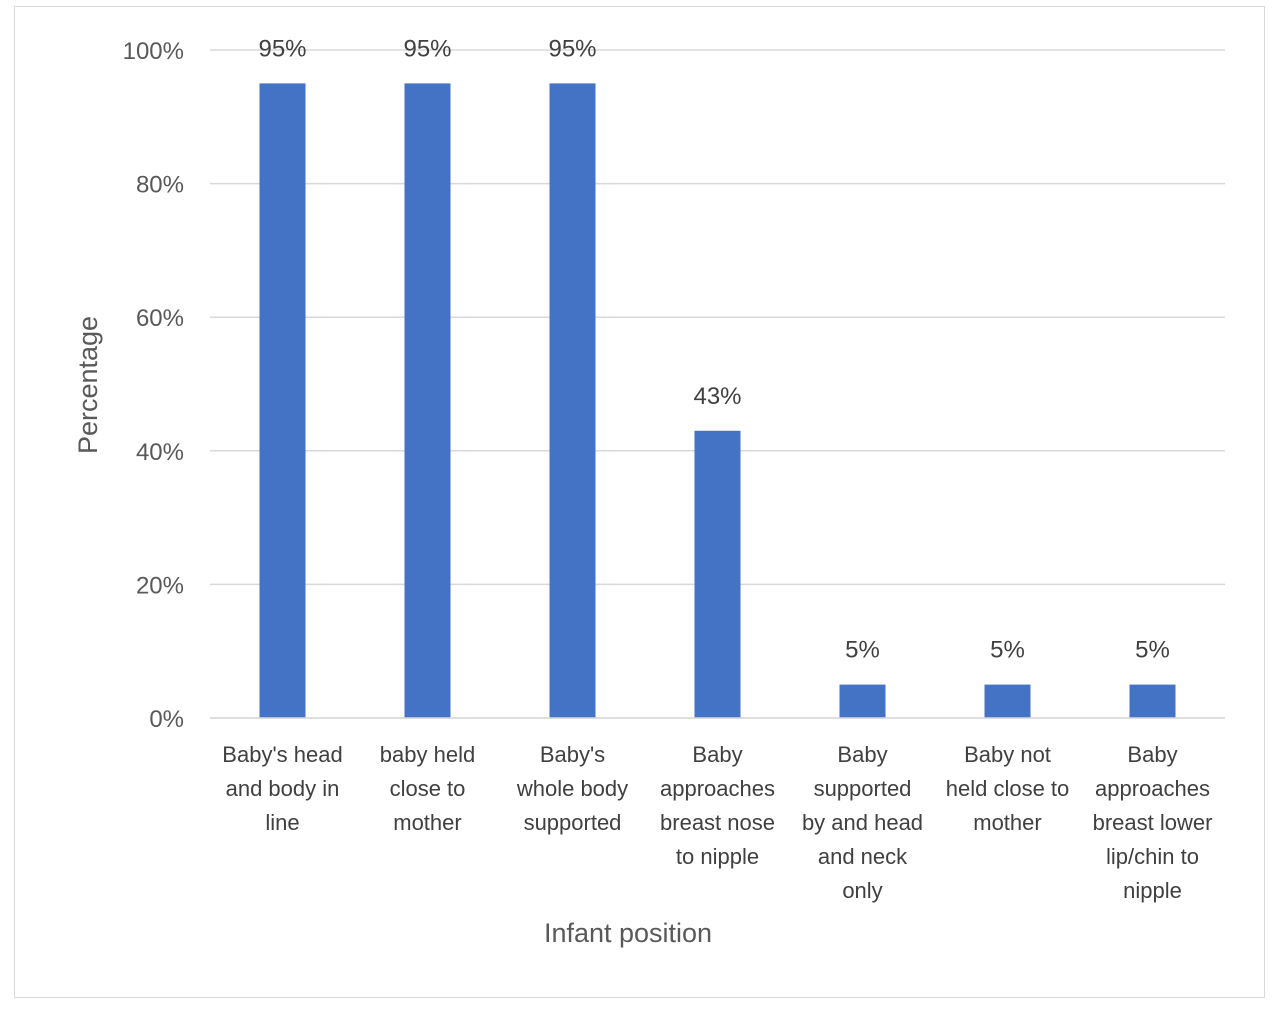 The image size is (1280, 1015). Describe the element at coordinates (160, 318) in the screenshot. I see `y-tick-label: 60%` at that location.